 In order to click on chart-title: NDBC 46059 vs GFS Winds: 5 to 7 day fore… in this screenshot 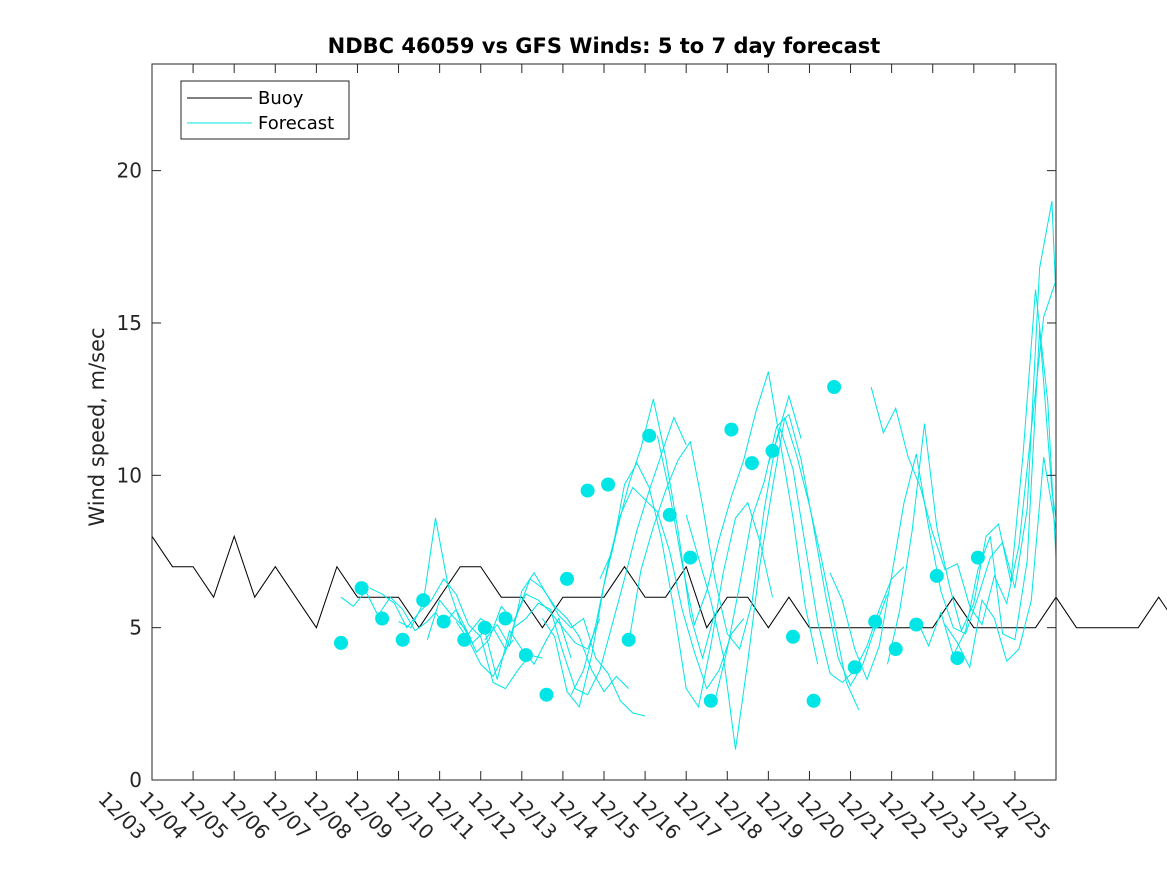, I will do `click(604, 46)`.